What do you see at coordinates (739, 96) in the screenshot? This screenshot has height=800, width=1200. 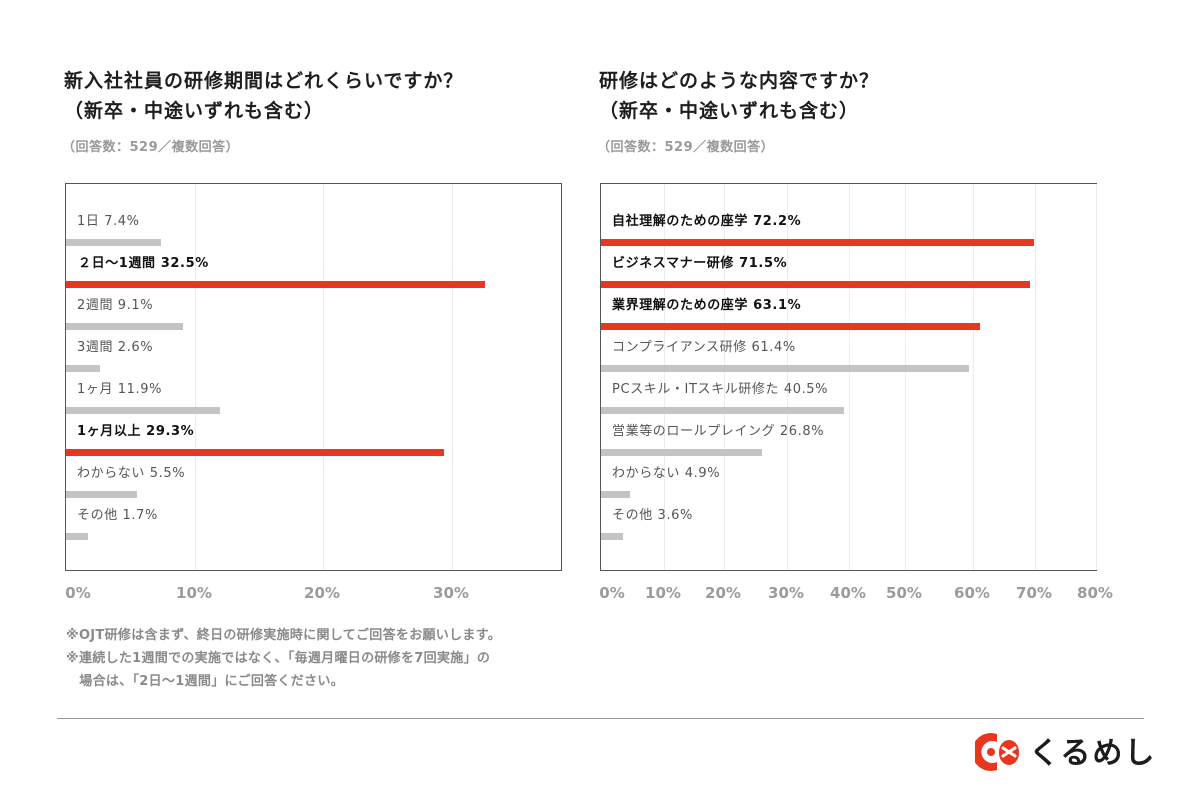 I see `chart2-title: 研修はどのような内容ですか？ （新卒・中途いずれも含む）` at bounding box center [739, 96].